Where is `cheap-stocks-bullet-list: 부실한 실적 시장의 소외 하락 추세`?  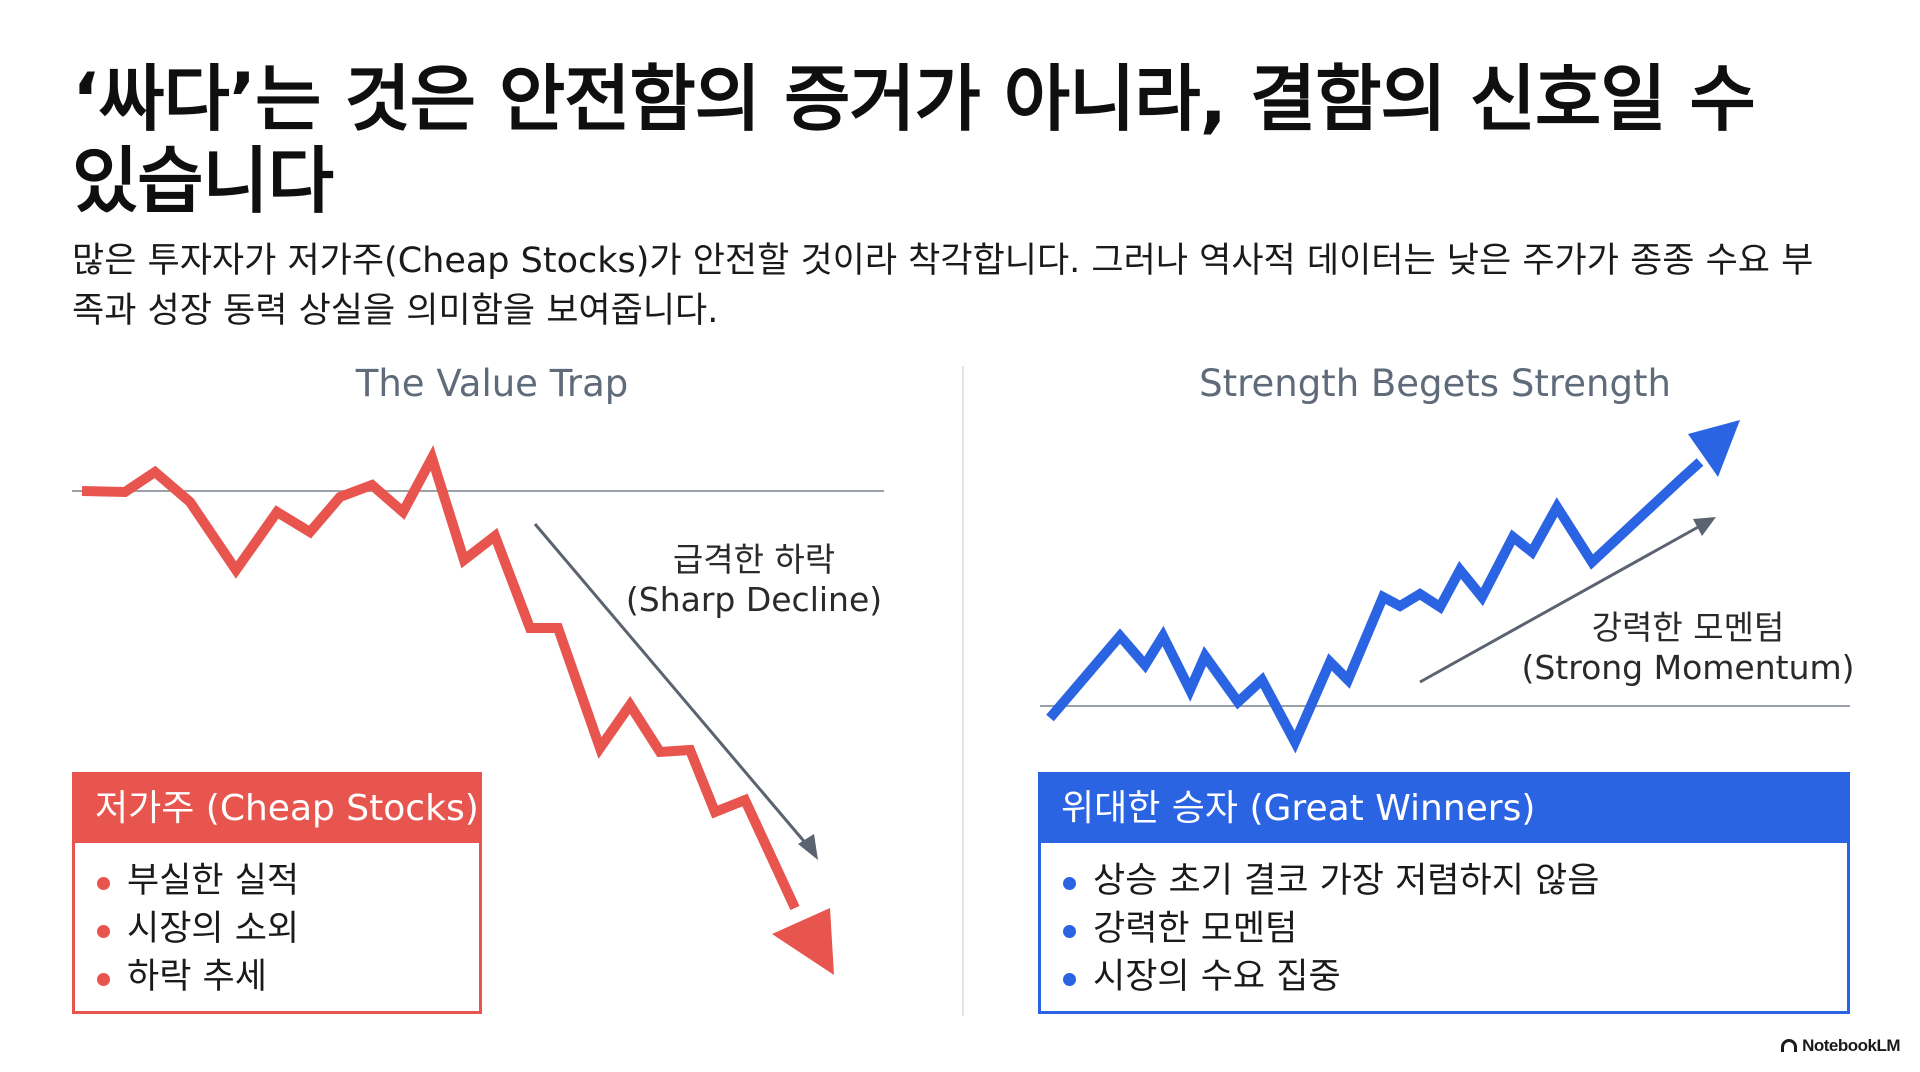
cheap-stocks-bullet-list: 부실한 실적 시장의 소외 하락 추세 is located at coordinates (277, 922).